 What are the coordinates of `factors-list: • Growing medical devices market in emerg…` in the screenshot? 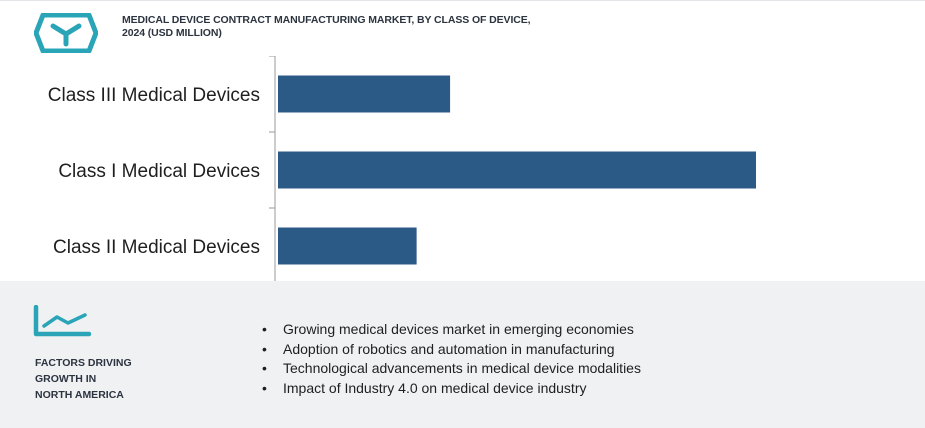 It's located at (451, 359).